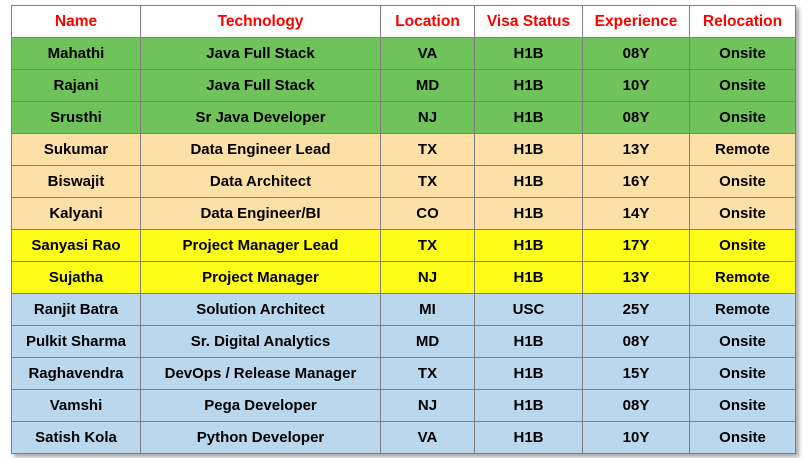  What do you see at coordinates (528, 309) in the screenshot?
I see `visa-status-cell: USC` at bounding box center [528, 309].